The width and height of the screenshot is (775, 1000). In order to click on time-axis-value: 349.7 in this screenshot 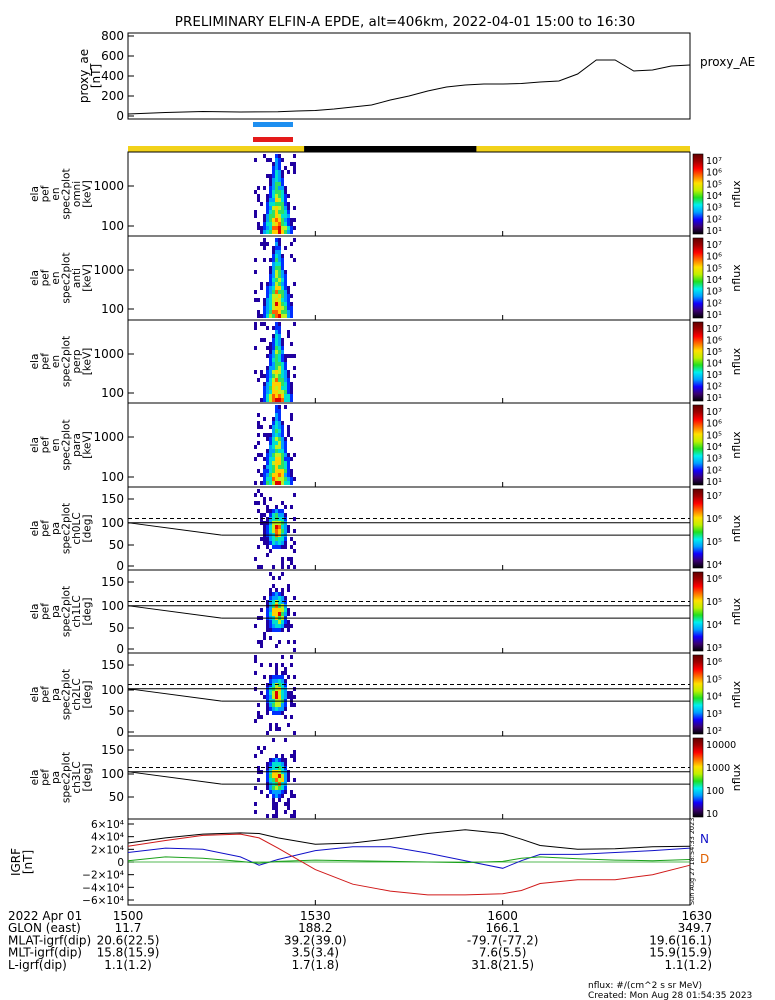, I will do `click(695, 928)`.